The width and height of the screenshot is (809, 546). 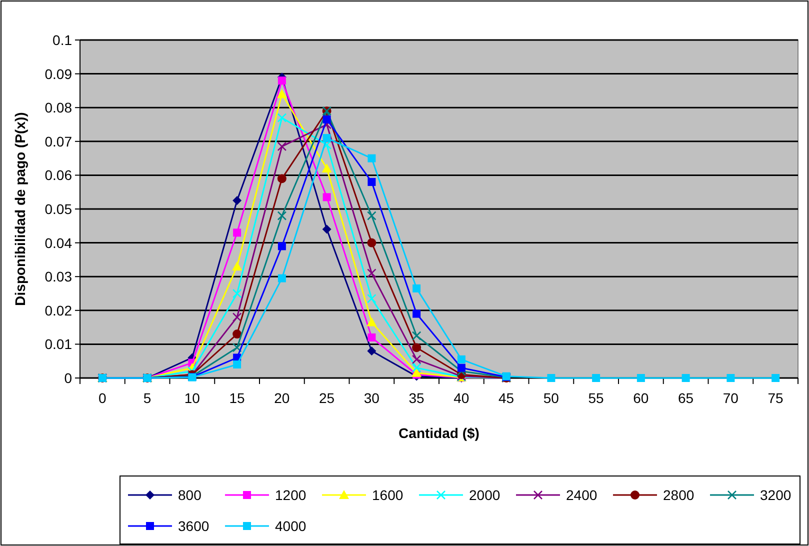 I want to click on y-tick-label: 0.08, so click(x=58, y=108).